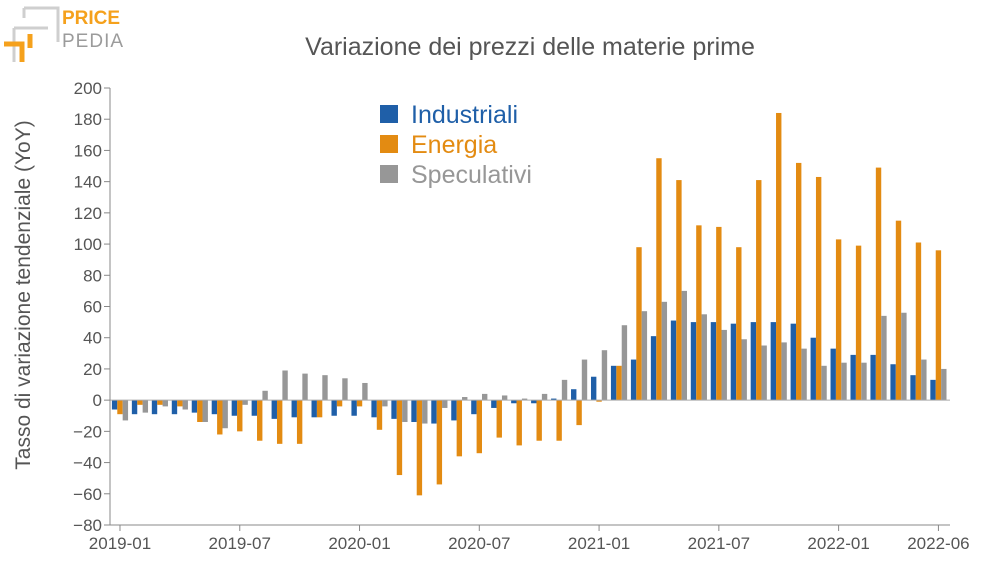 This screenshot has height=566, width=994. Describe the element at coordinates (454, 145) in the screenshot. I see `legend-label-energia: Energia` at that location.